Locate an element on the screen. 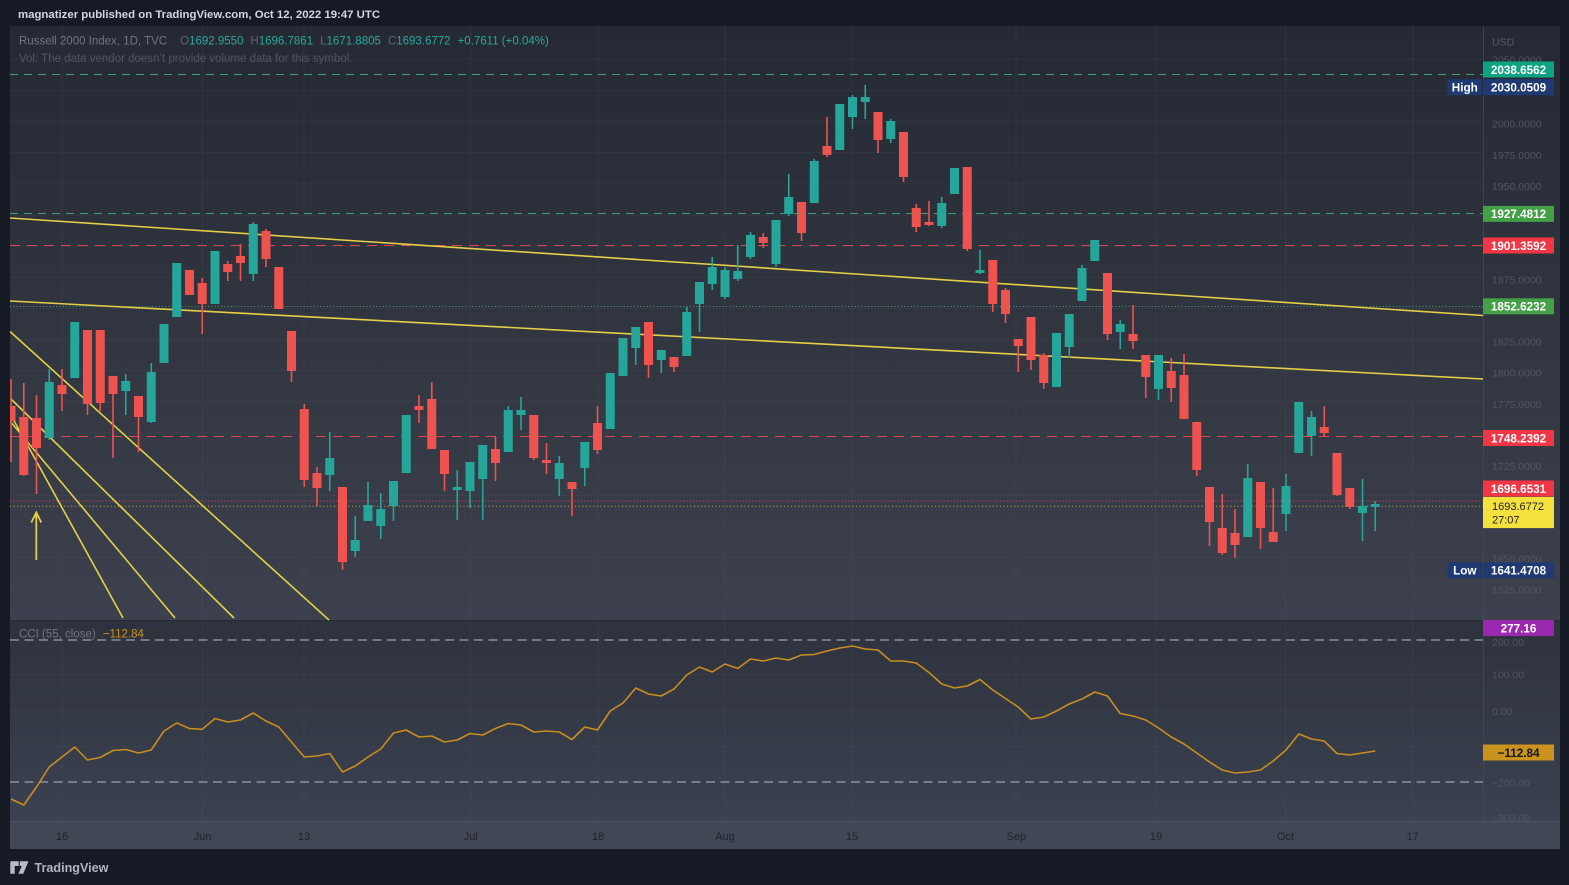 The width and height of the screenshot is (1569, 885). svg-text: 18 is located at coordinates (598, 837).